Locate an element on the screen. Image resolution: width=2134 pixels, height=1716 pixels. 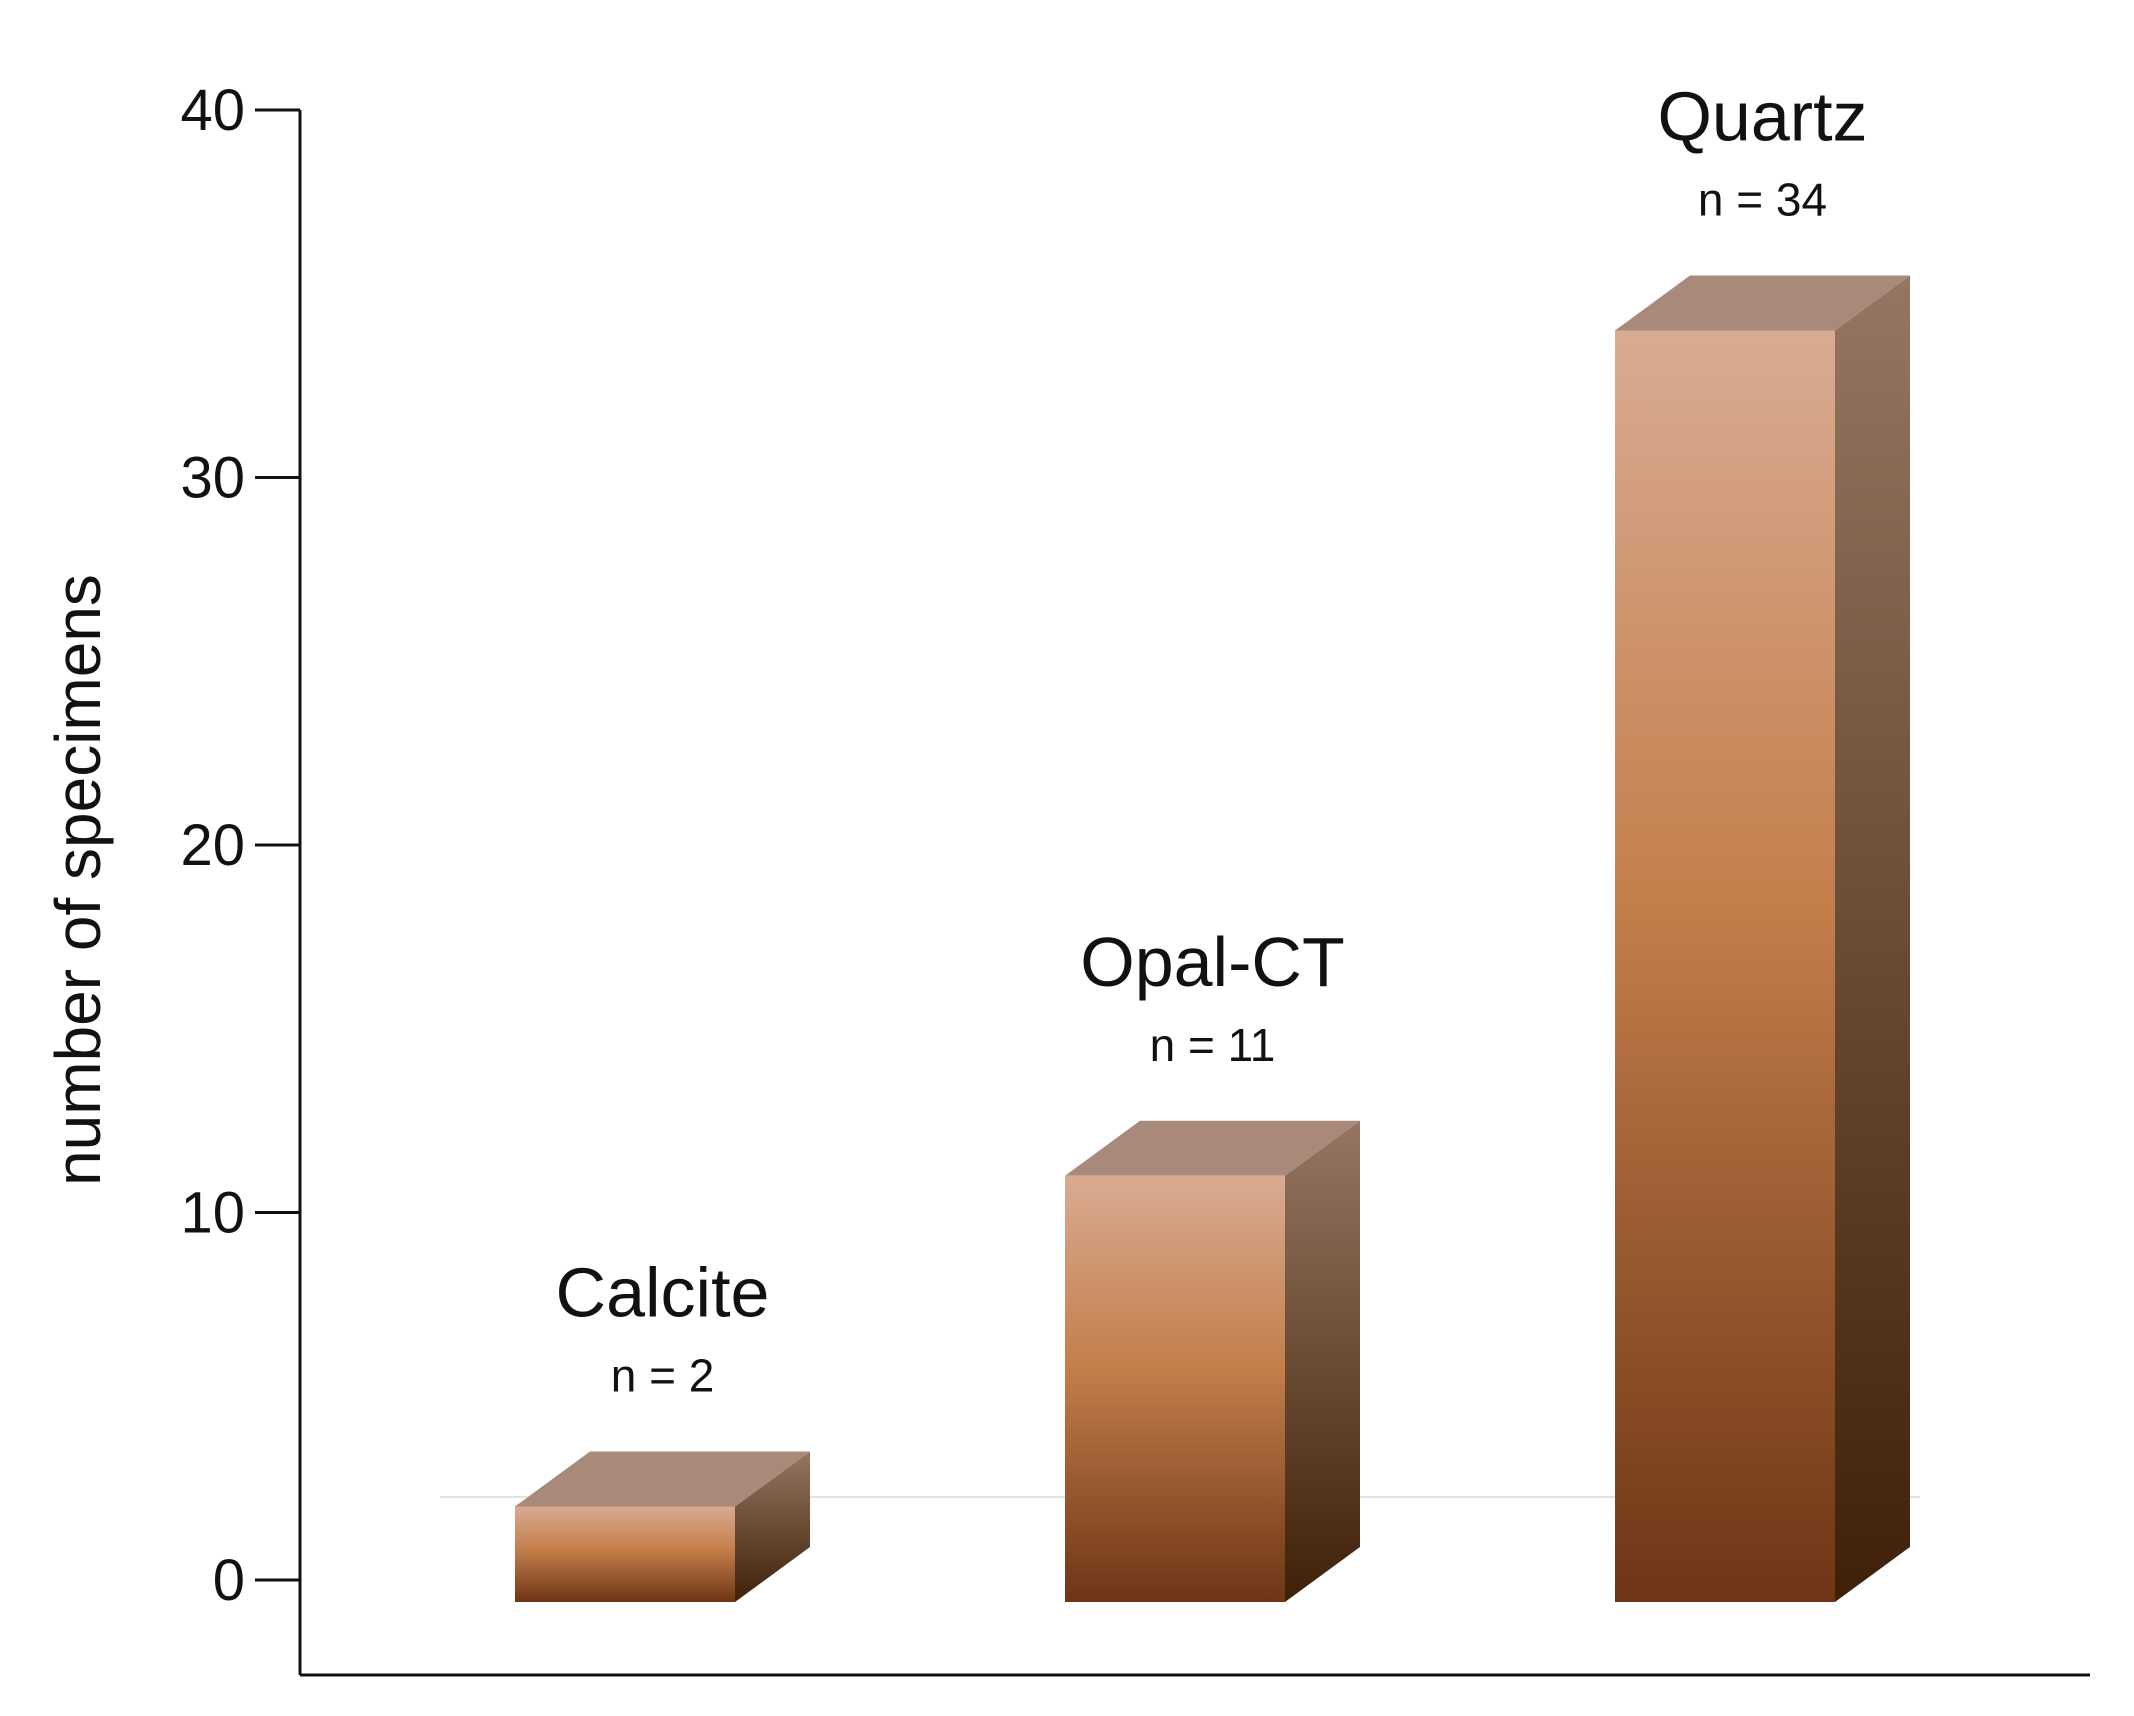
bar-top-calcite is located at coordinates (662, 1479).